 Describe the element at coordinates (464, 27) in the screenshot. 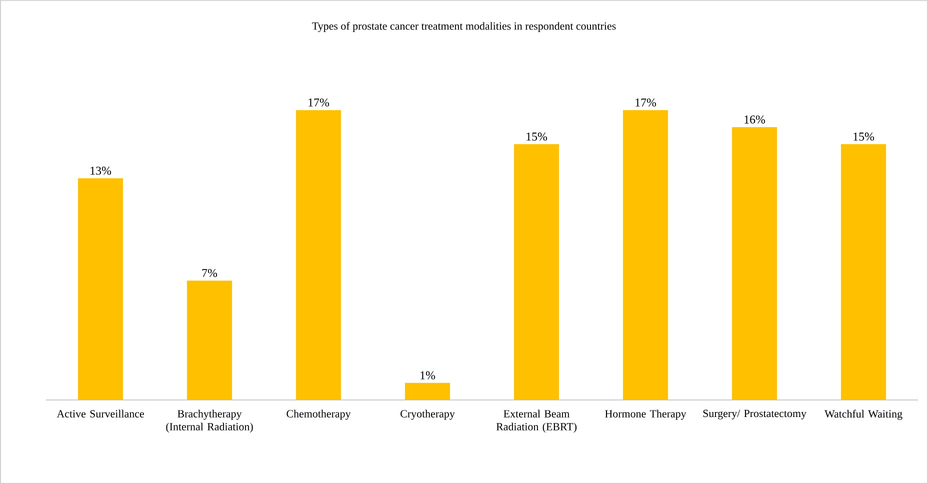

I see `chart-title: Types of prostate cancer treatment modalities in respondent countries` at that location.